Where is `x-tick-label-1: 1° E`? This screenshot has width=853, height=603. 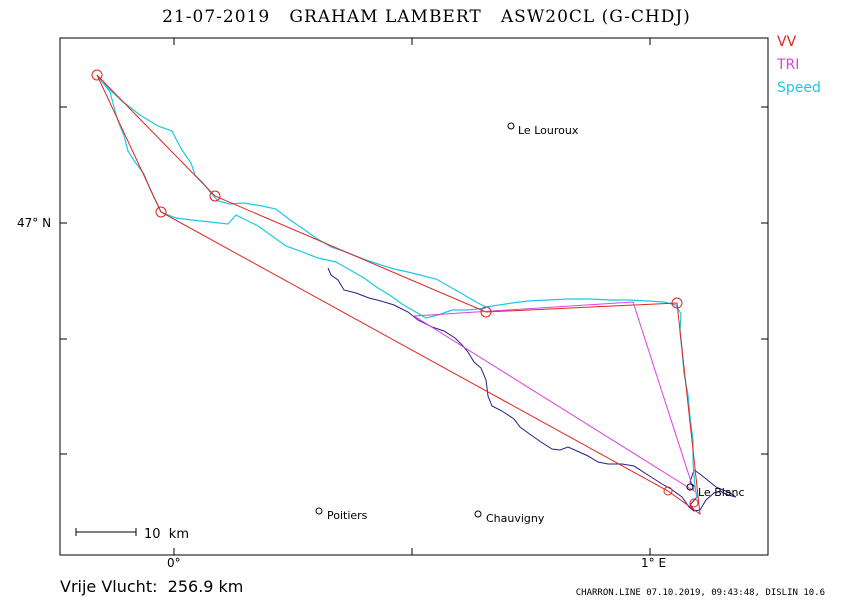
x-tick-label-1: 1° E is located at coordinates (653, 563).